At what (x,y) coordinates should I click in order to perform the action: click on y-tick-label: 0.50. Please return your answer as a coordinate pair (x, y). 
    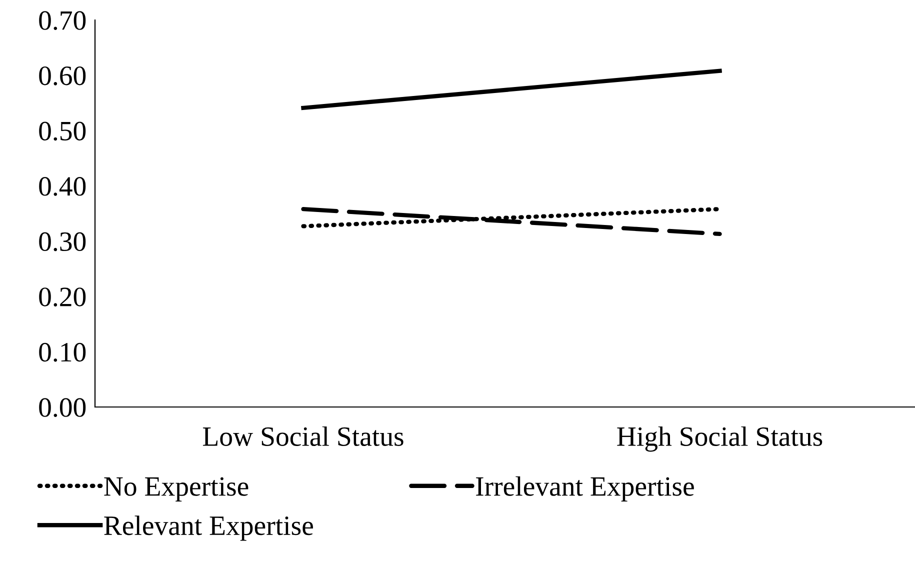
    Looking at the image, I should click on (62, 131).